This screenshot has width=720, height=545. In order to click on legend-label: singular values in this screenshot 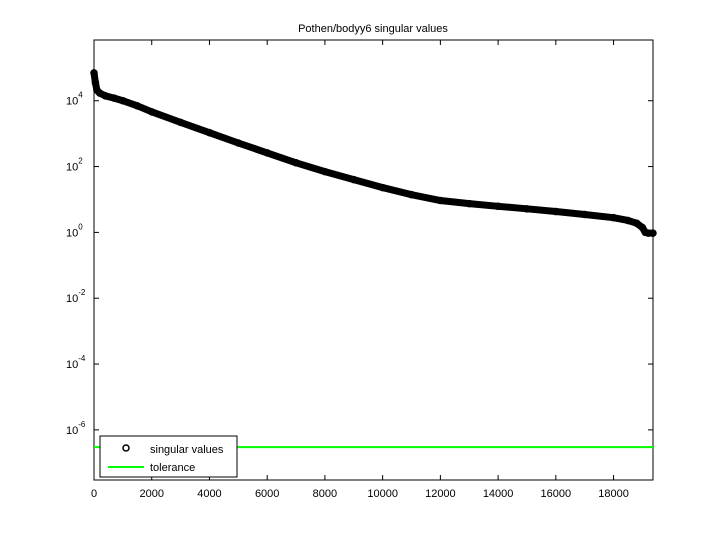, I will do `click(187, 450)`.